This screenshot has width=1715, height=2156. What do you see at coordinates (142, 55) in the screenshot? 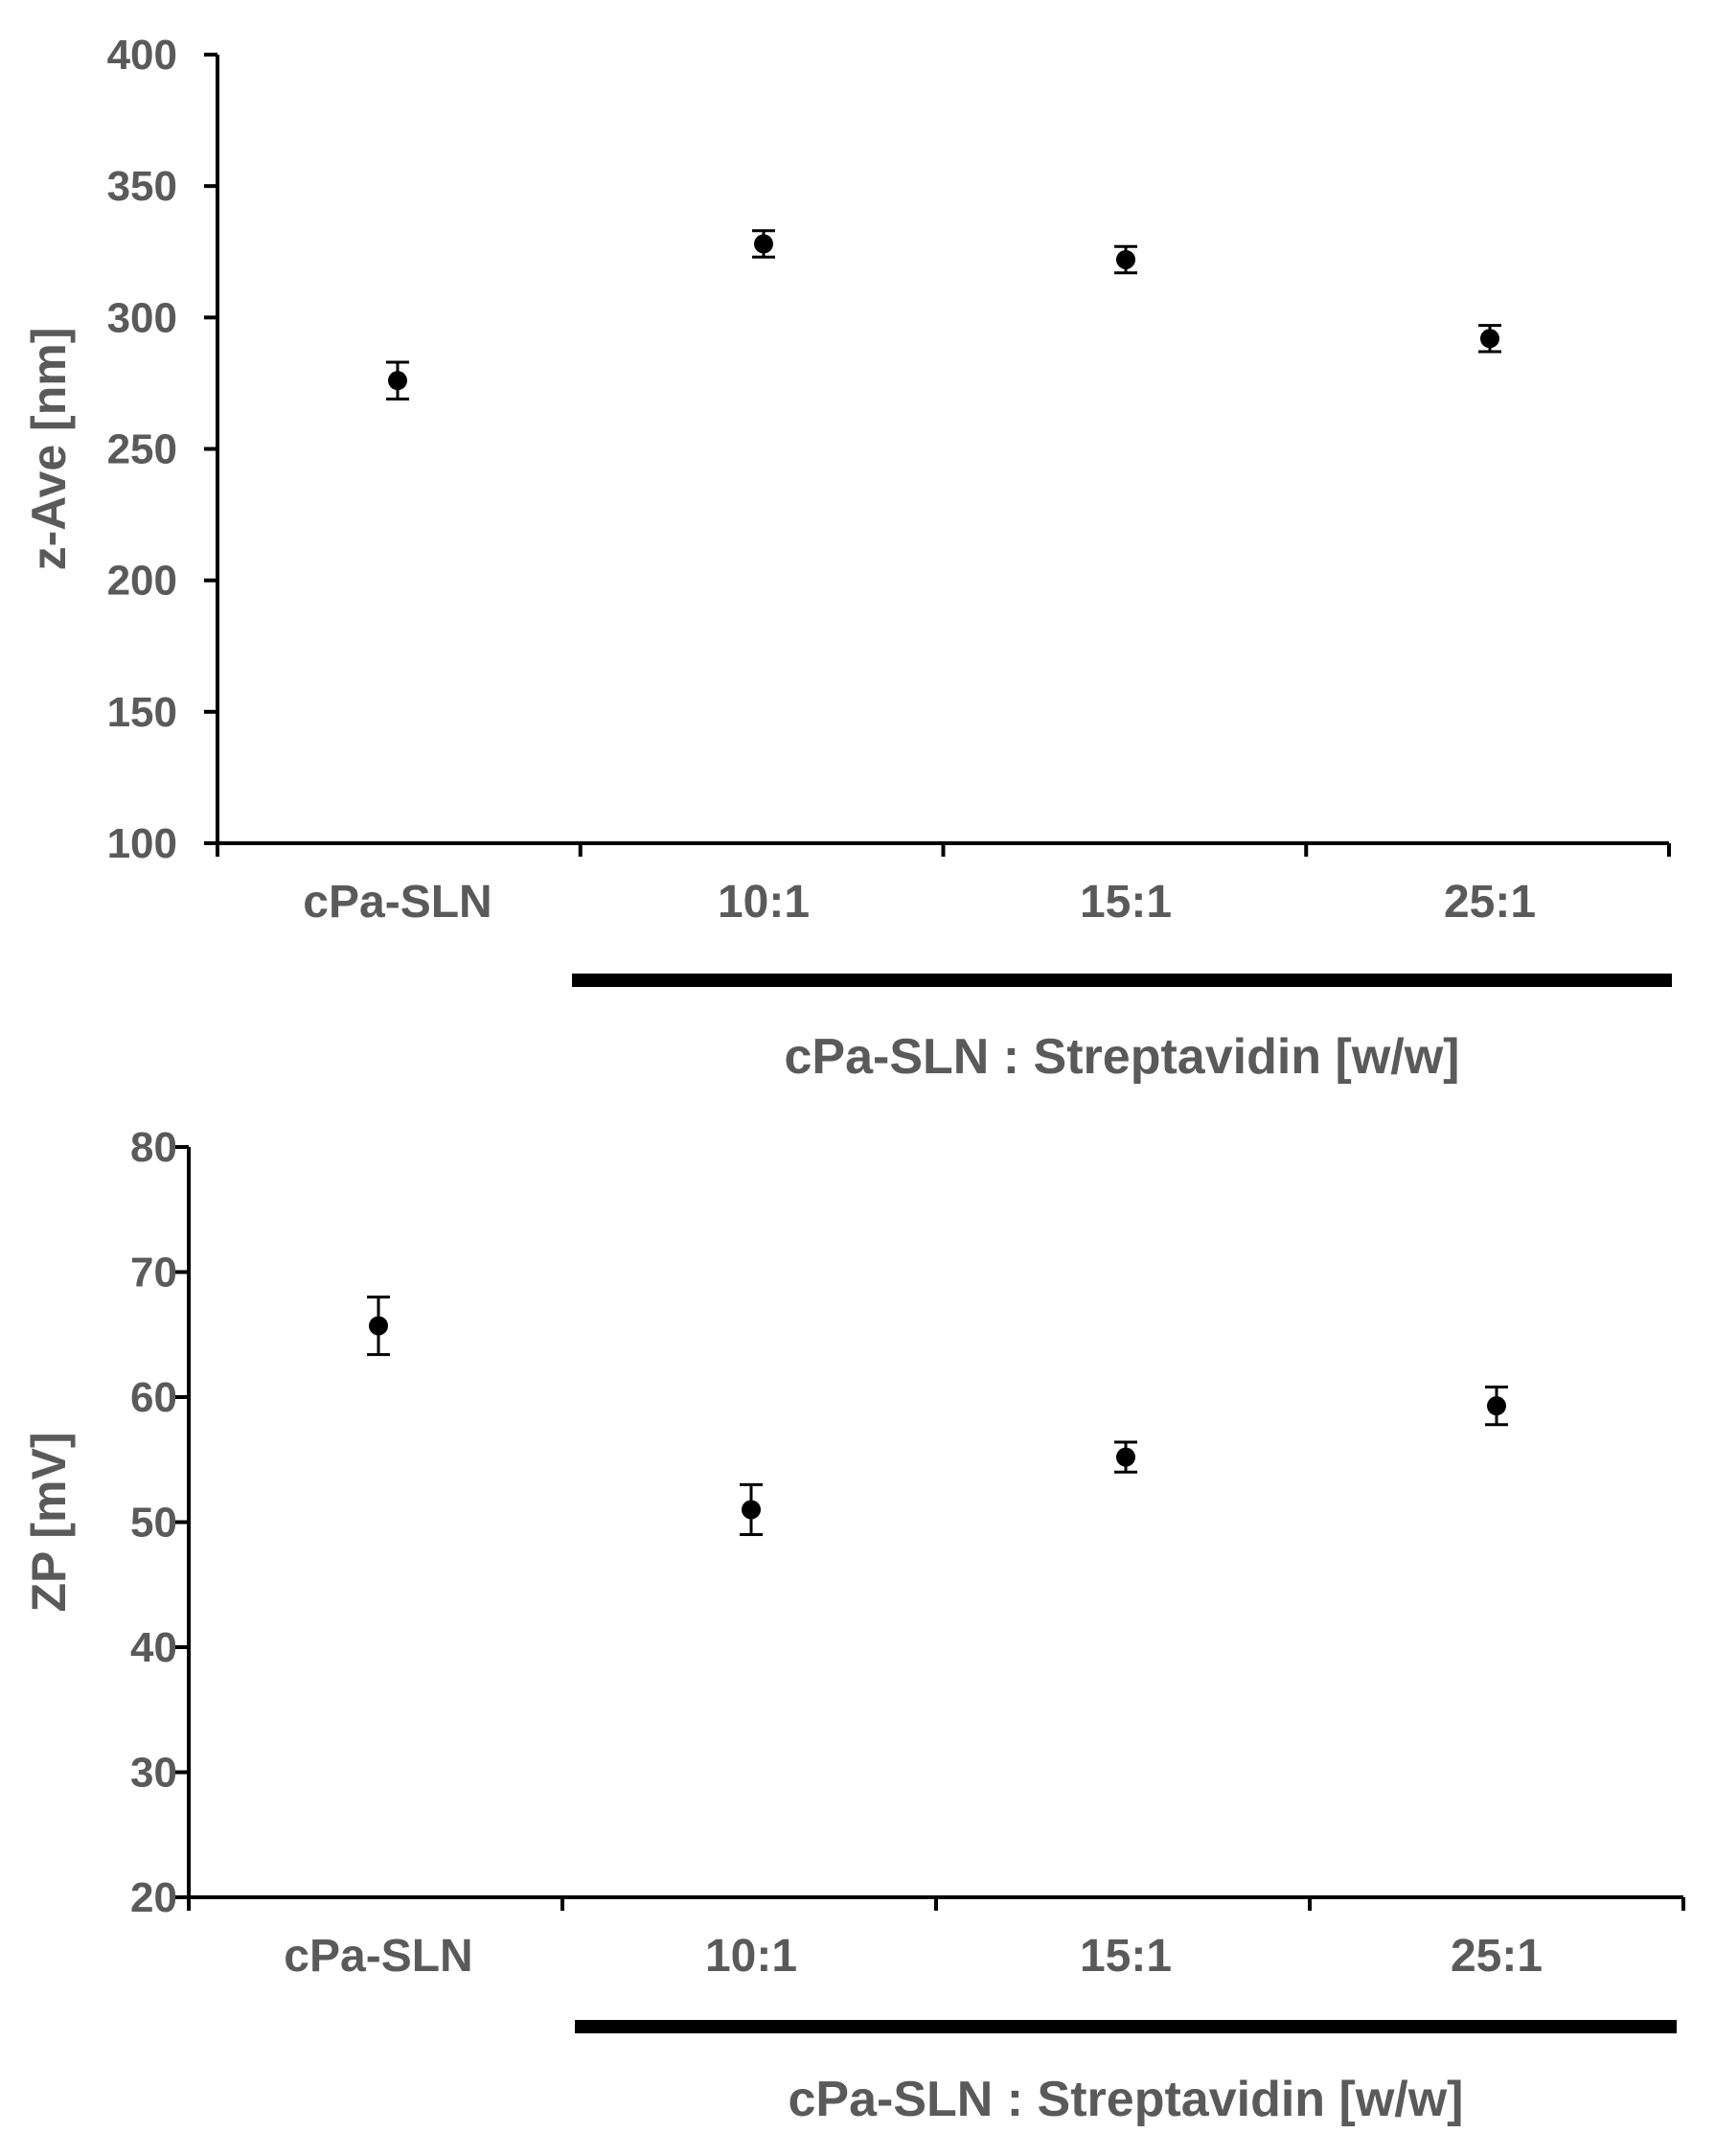
I see `y-tick-label: 400` at bounding box center [142, 55].